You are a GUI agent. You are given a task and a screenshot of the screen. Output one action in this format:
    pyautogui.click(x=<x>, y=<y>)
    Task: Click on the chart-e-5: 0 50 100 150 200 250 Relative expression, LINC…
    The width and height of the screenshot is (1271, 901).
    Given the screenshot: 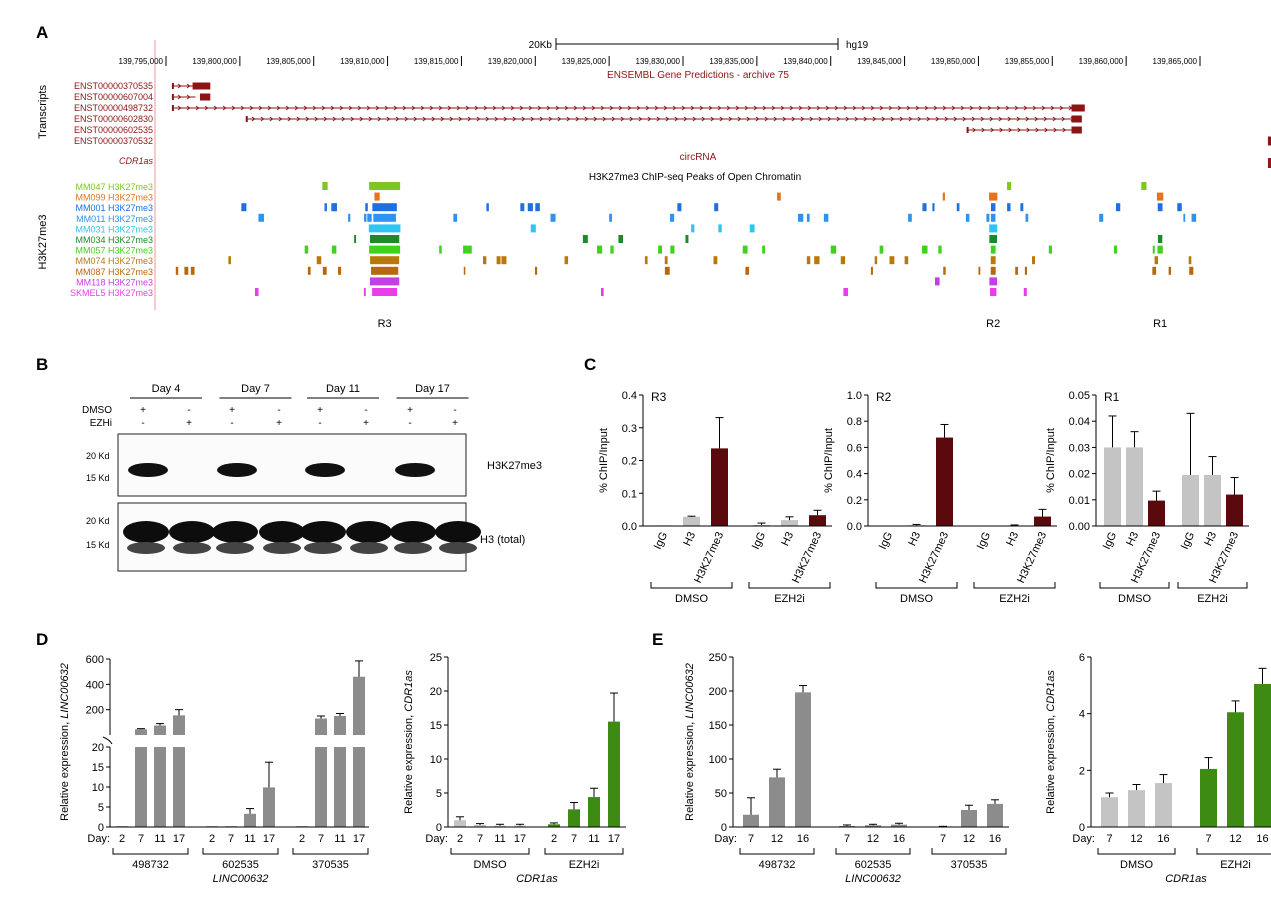 What is the action you would take?
    pyautogui.click(x=846, y=768)
    